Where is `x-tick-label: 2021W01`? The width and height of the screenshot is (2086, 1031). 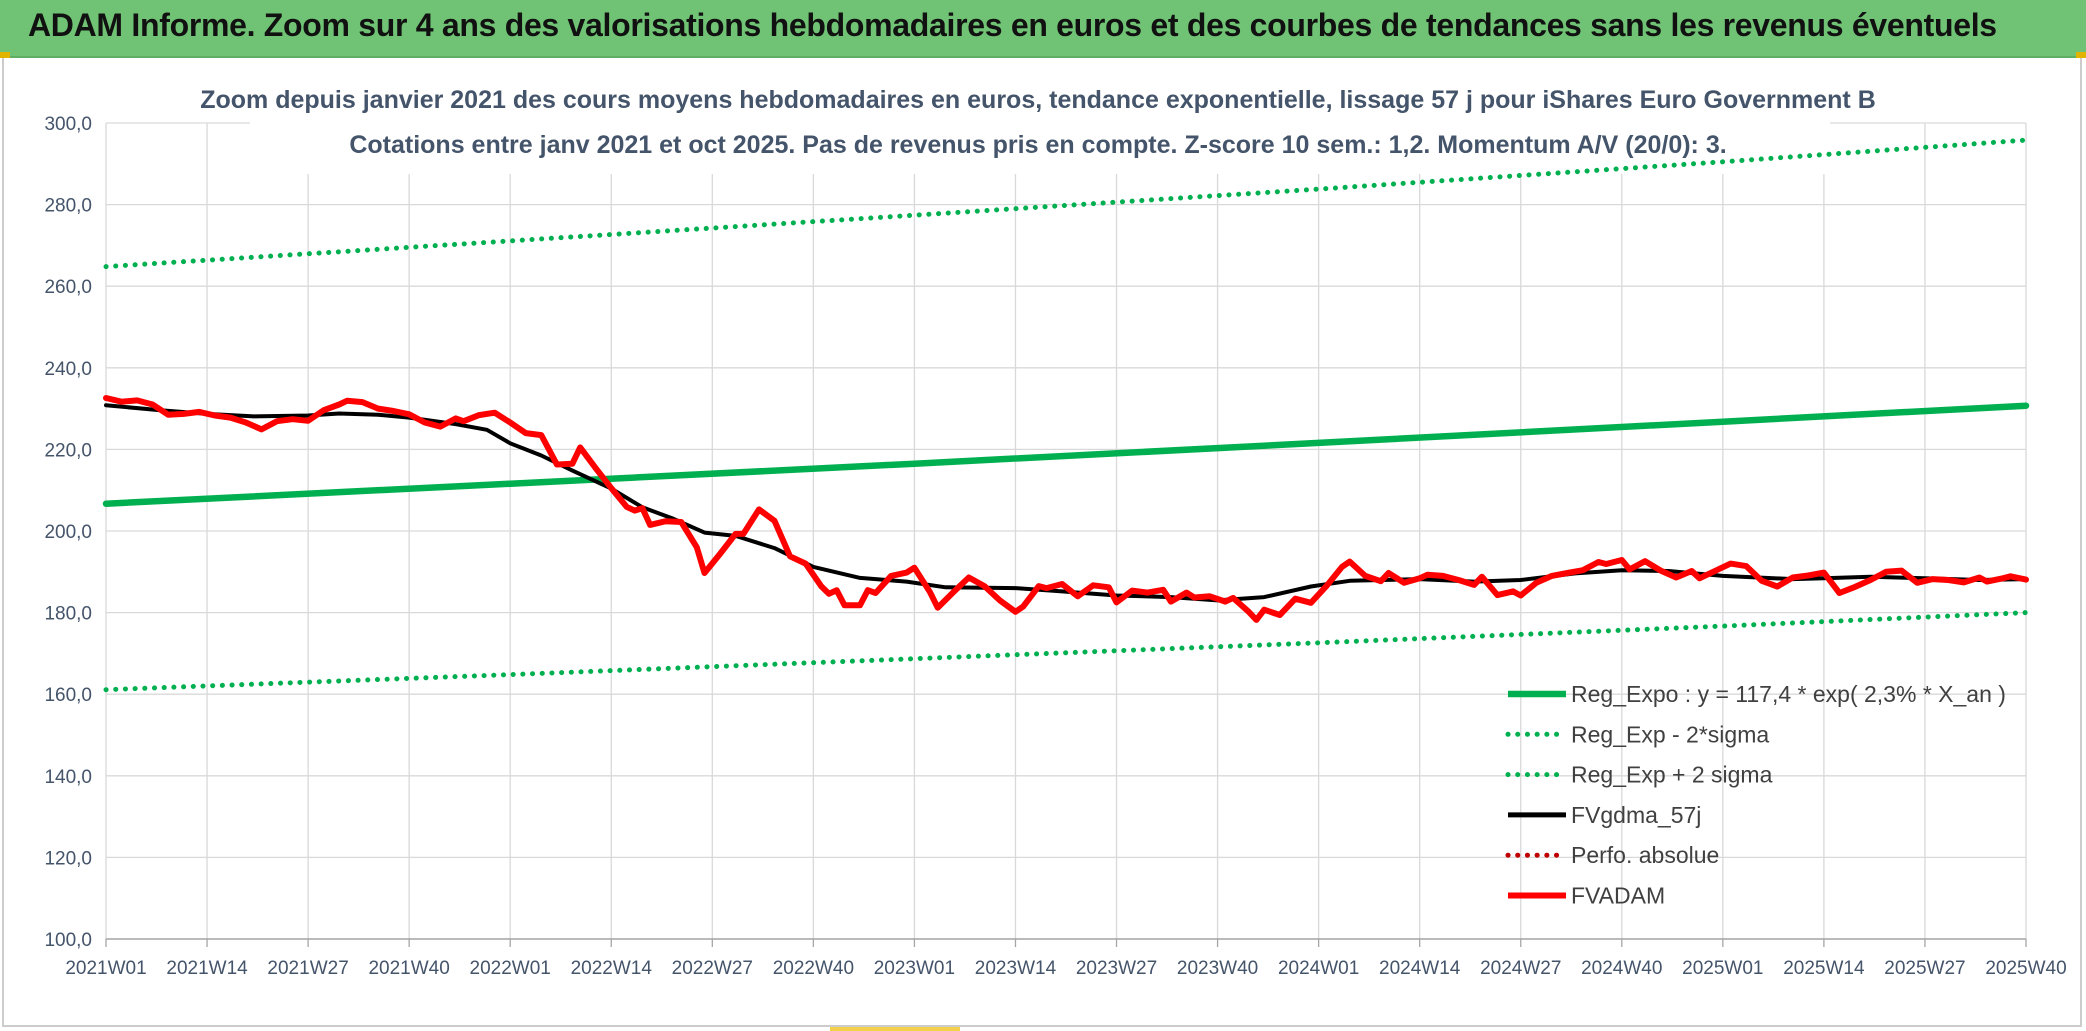 x-tick-label: 2021W01 is located at coordinates (105, 968).